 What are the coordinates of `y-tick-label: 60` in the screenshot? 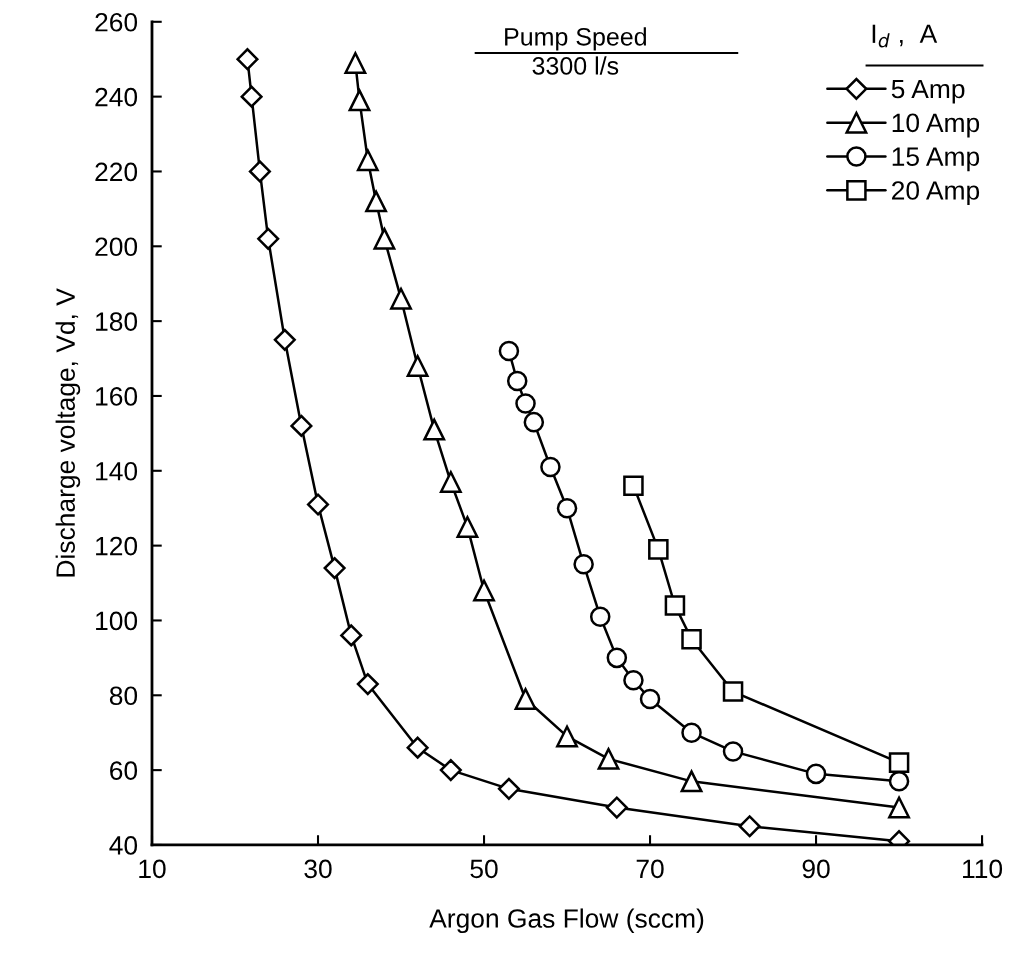 It's located at (124, 770).